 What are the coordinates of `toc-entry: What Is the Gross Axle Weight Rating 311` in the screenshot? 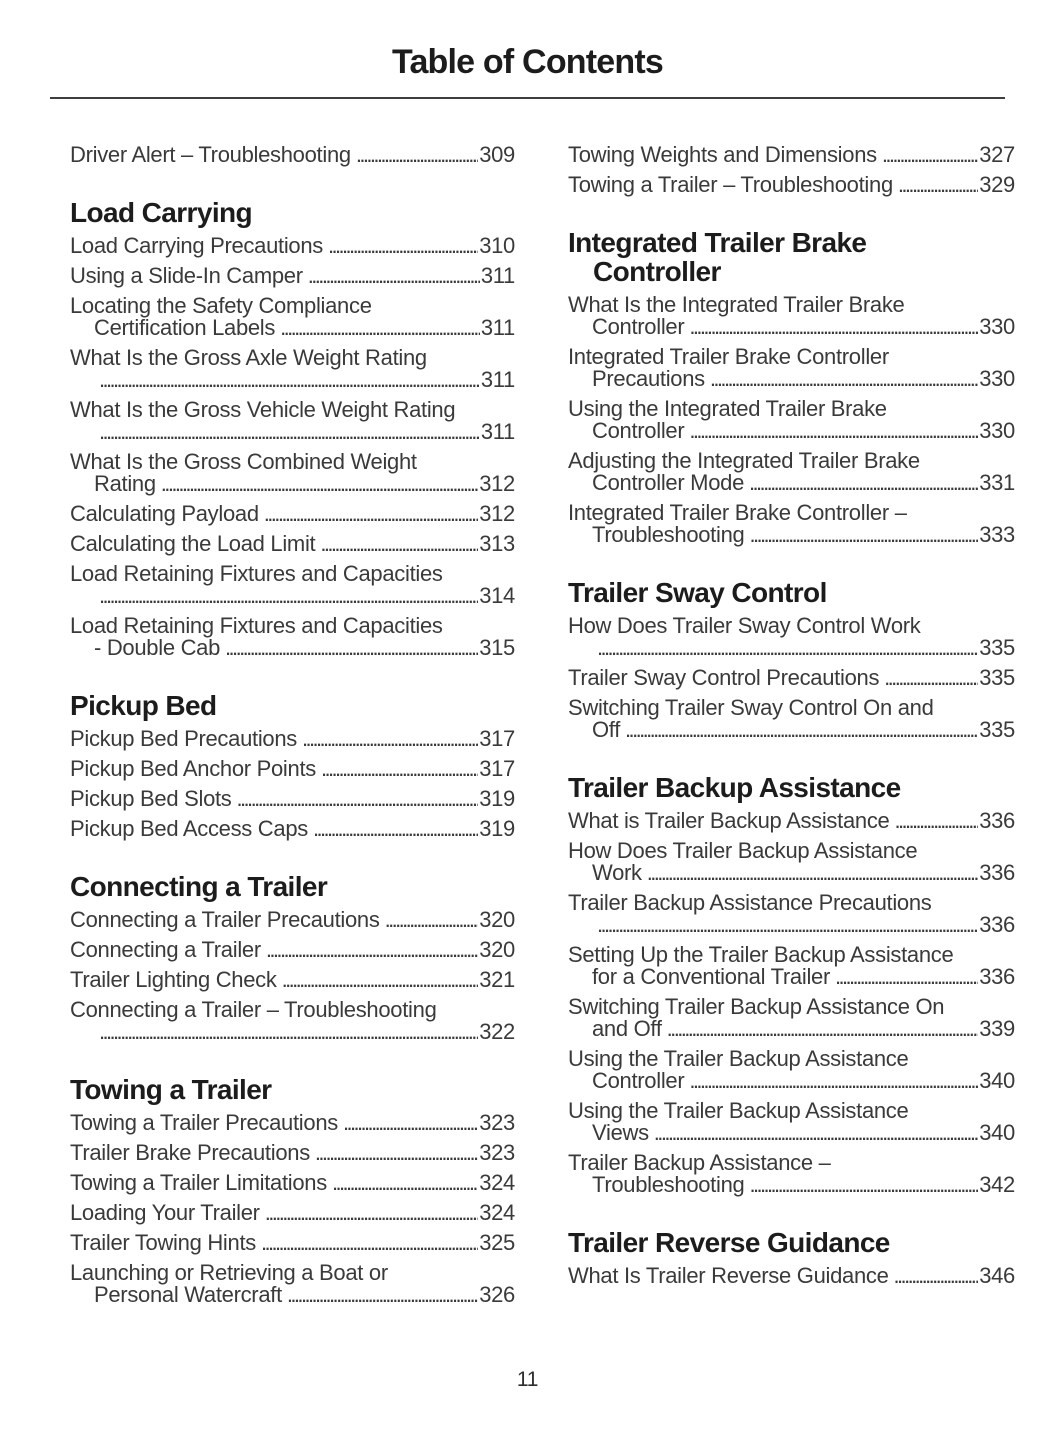 It's located at (292, 369).